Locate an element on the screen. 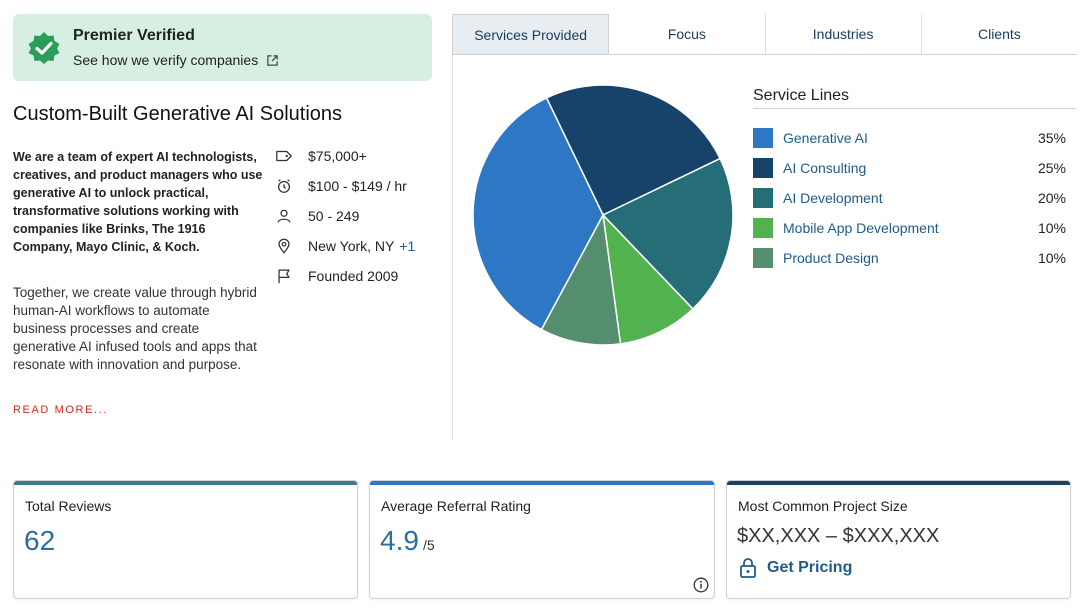 Image resolution: width=1082 pixels, height=612 pixels. pie-slice-product-design is located at coordinates (581, 279).